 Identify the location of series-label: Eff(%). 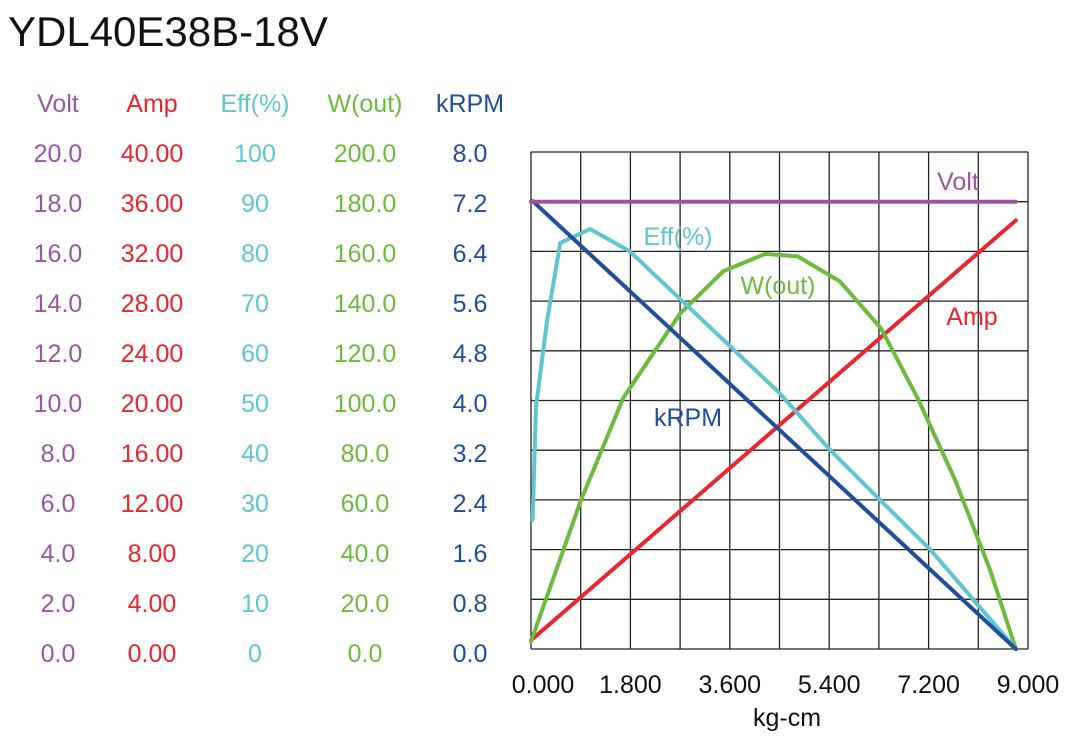
(678, 237).